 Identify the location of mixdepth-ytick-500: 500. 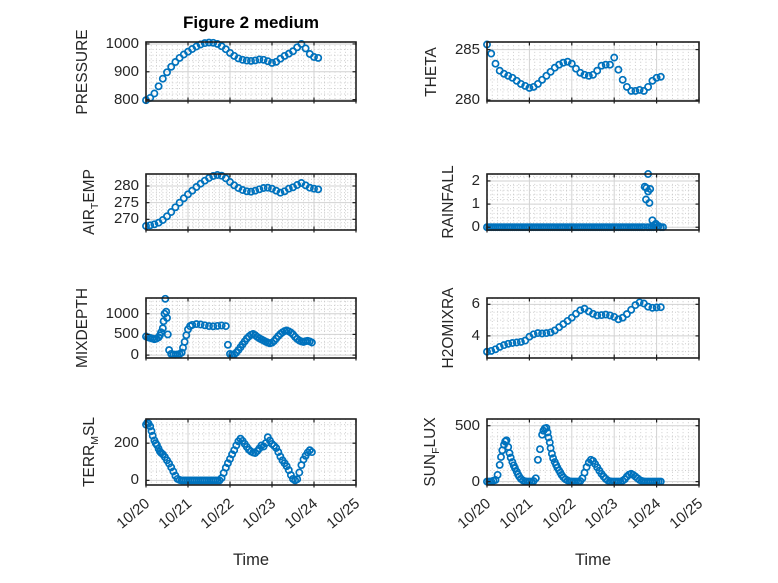
(126, 334).